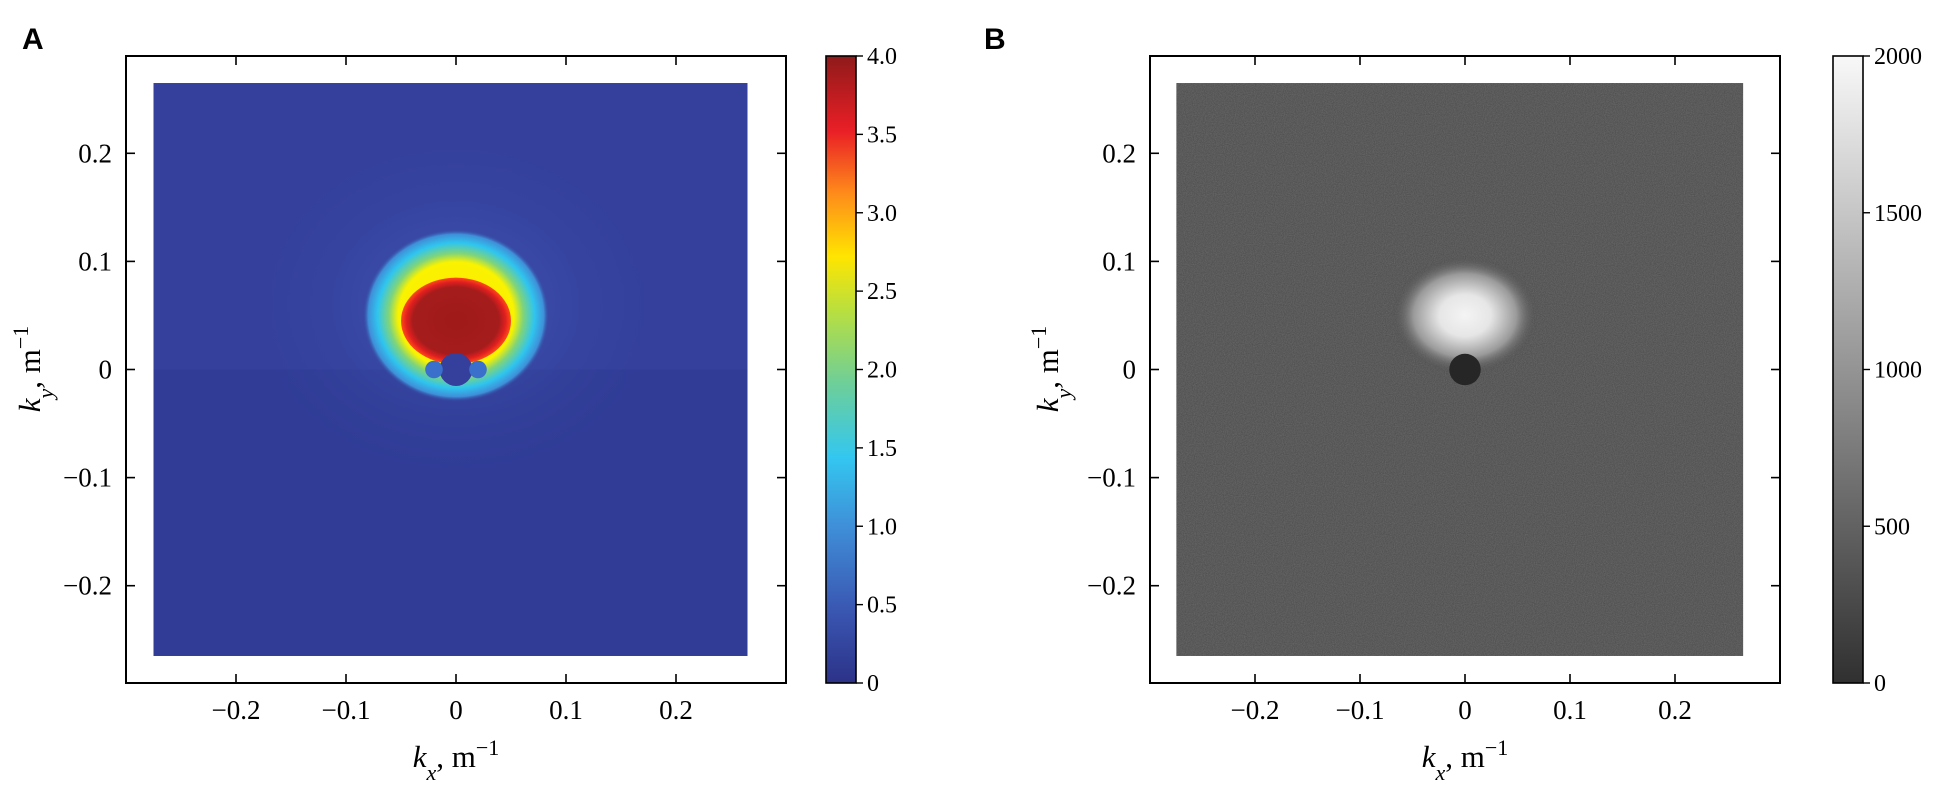 The height and width of the screenshot is (790, 1949). I want to click on colorbar-tick-label: 4.0, so click(882, 57).